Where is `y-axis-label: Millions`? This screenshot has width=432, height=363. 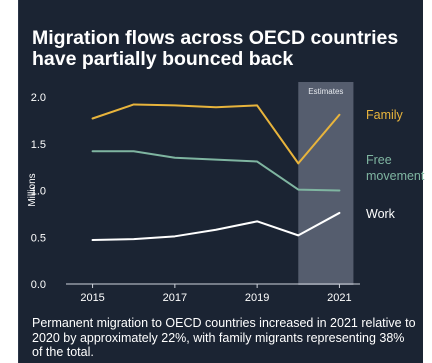 y-axis-label: Millions is located at coordinates (32, 189).